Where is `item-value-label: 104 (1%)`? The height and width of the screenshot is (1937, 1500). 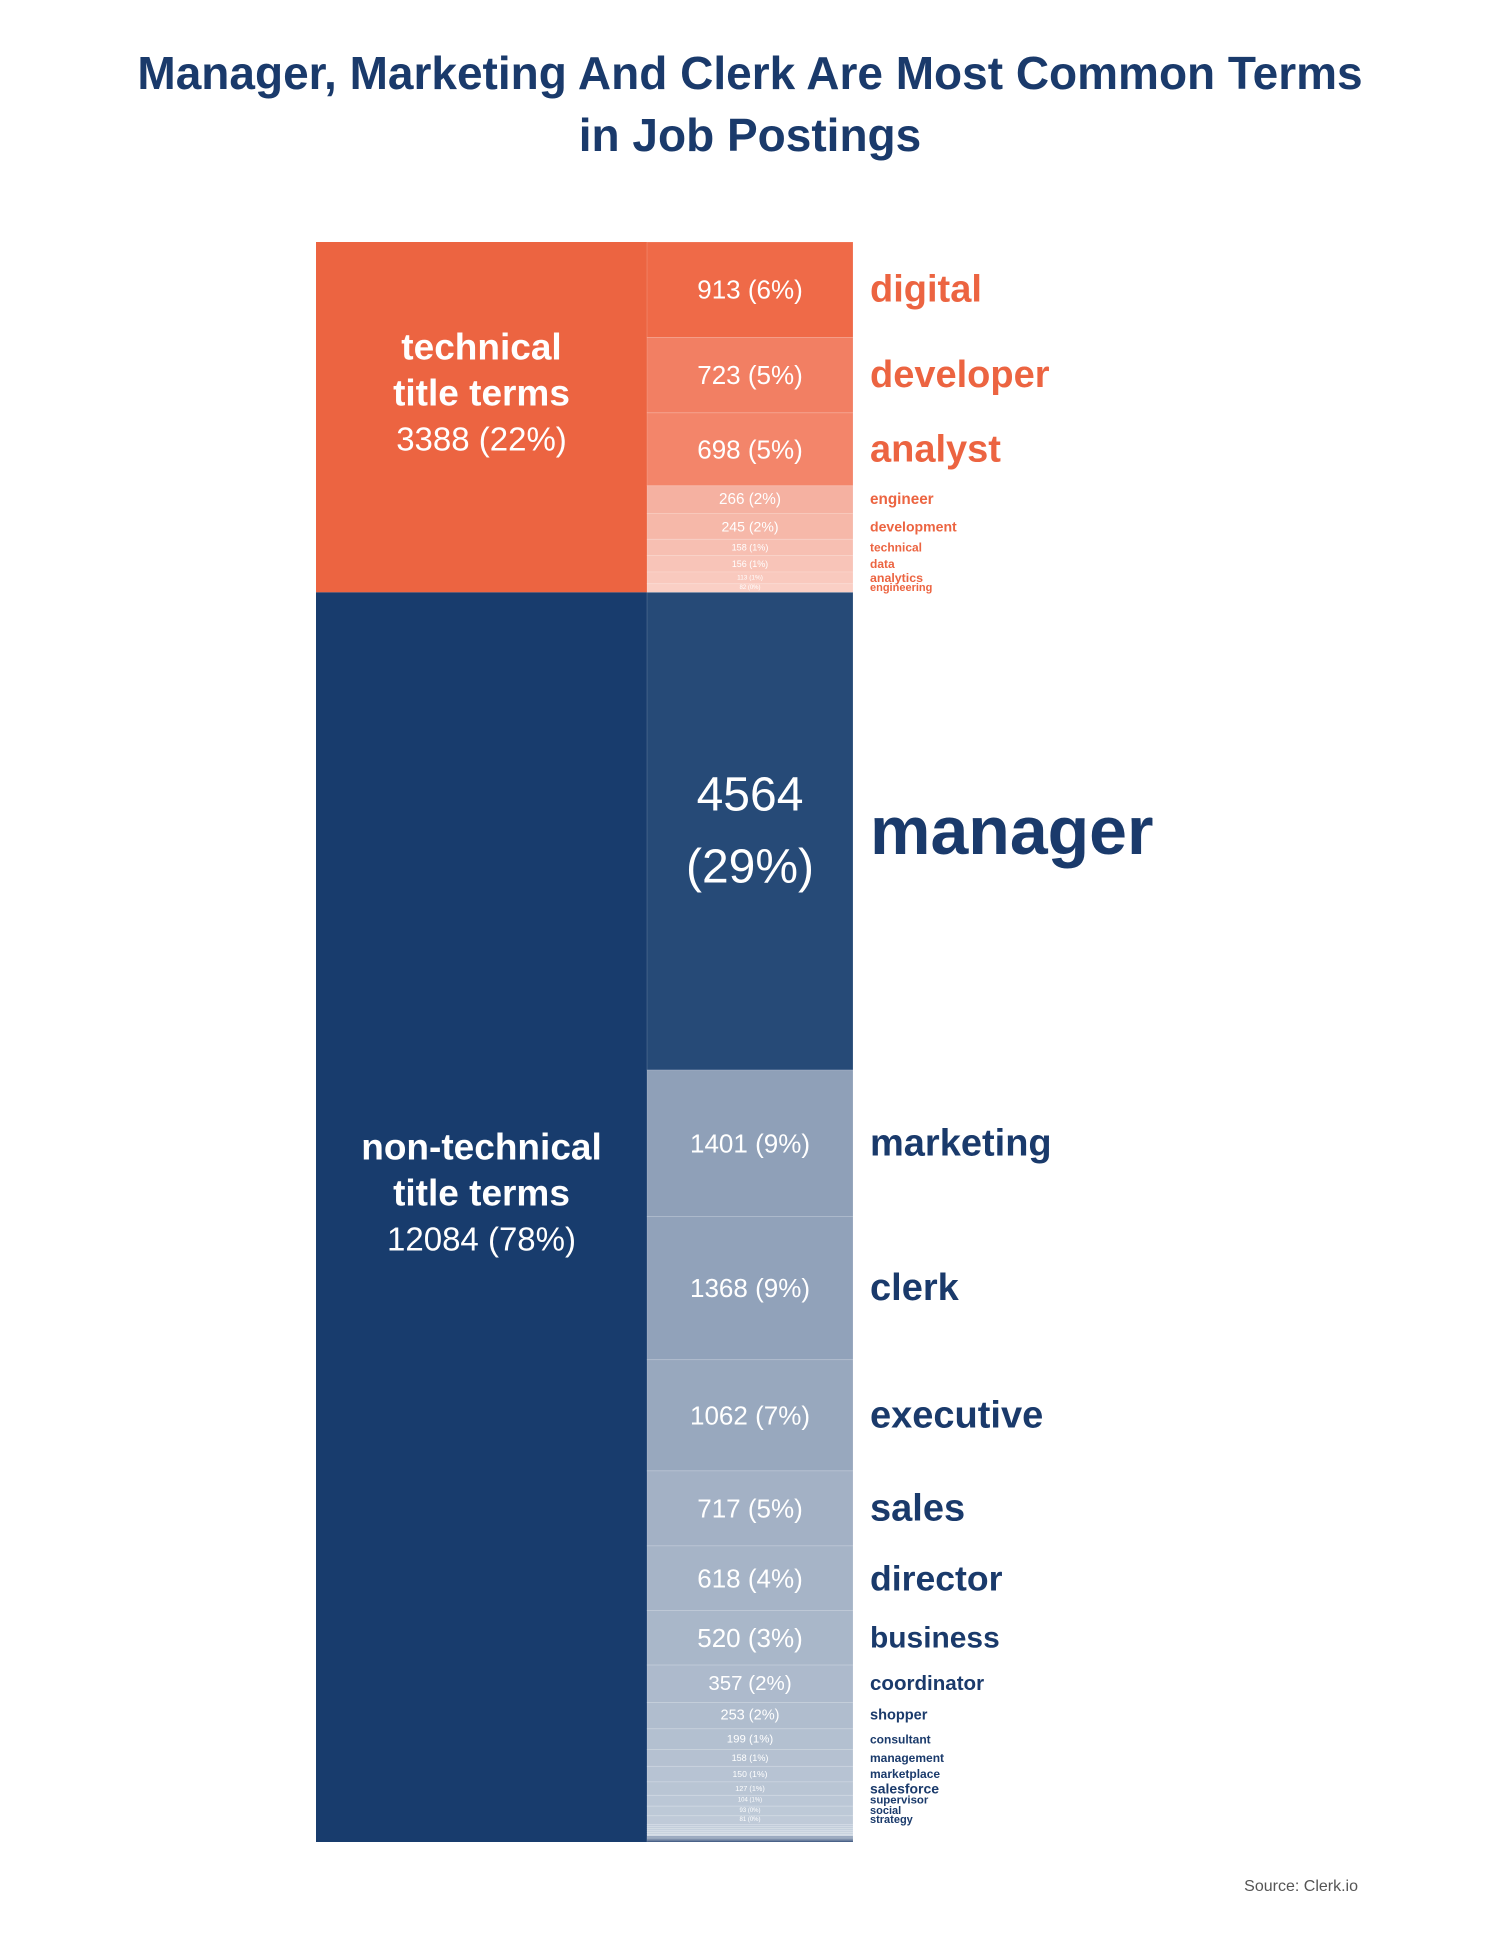
item-value-label: 104 (1%) is located at coordinates (750, 1801).